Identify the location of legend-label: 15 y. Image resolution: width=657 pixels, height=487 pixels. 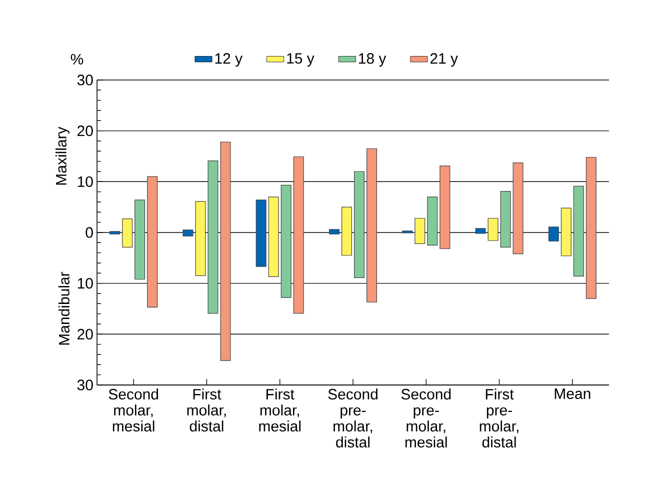
(300, 60).